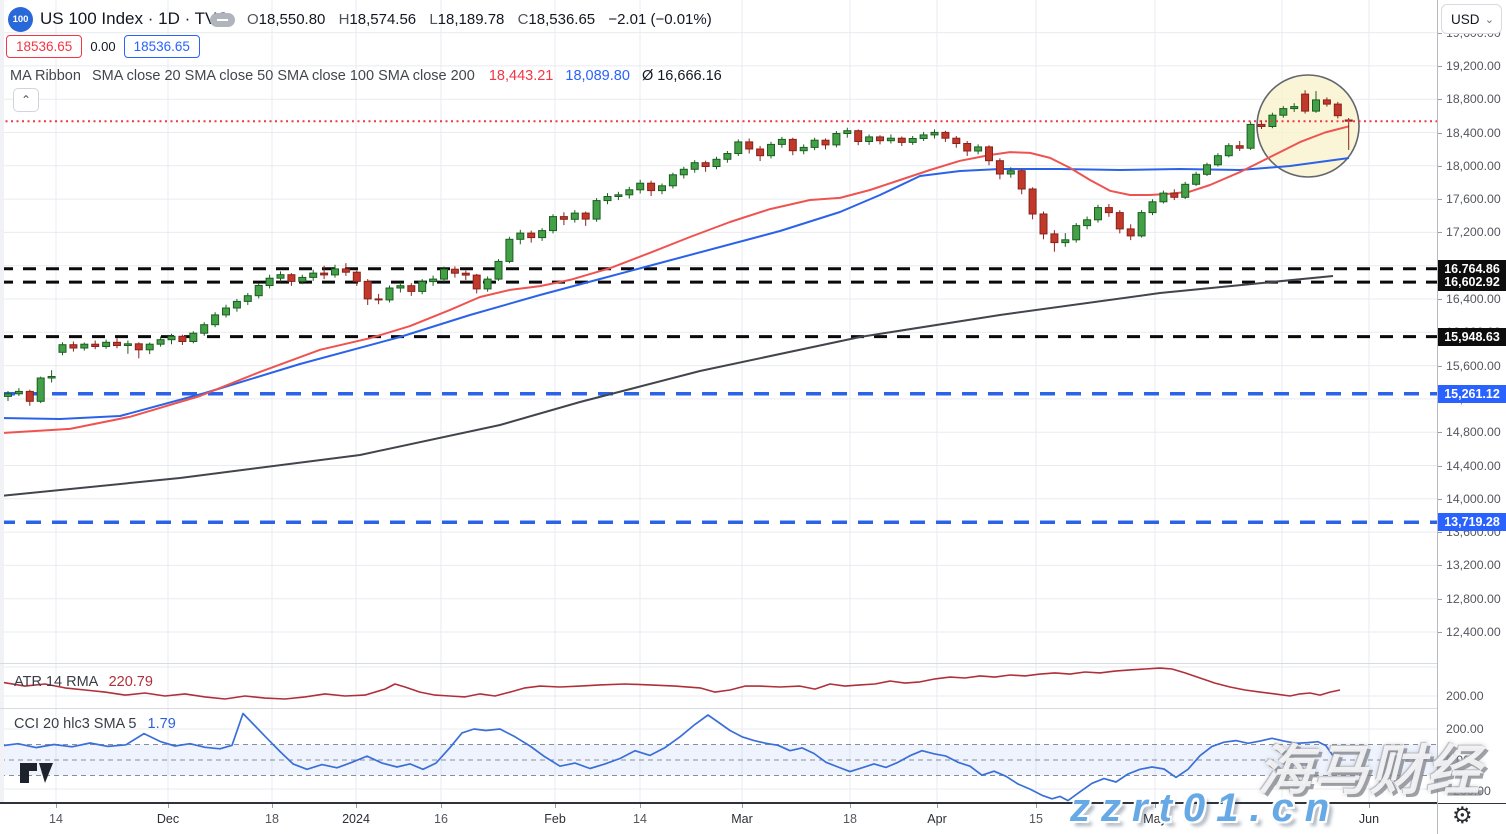  What do you see at coordinates (253, 19) in the screenshot?
I see `open-label: O` at bounding box center [253, 19].